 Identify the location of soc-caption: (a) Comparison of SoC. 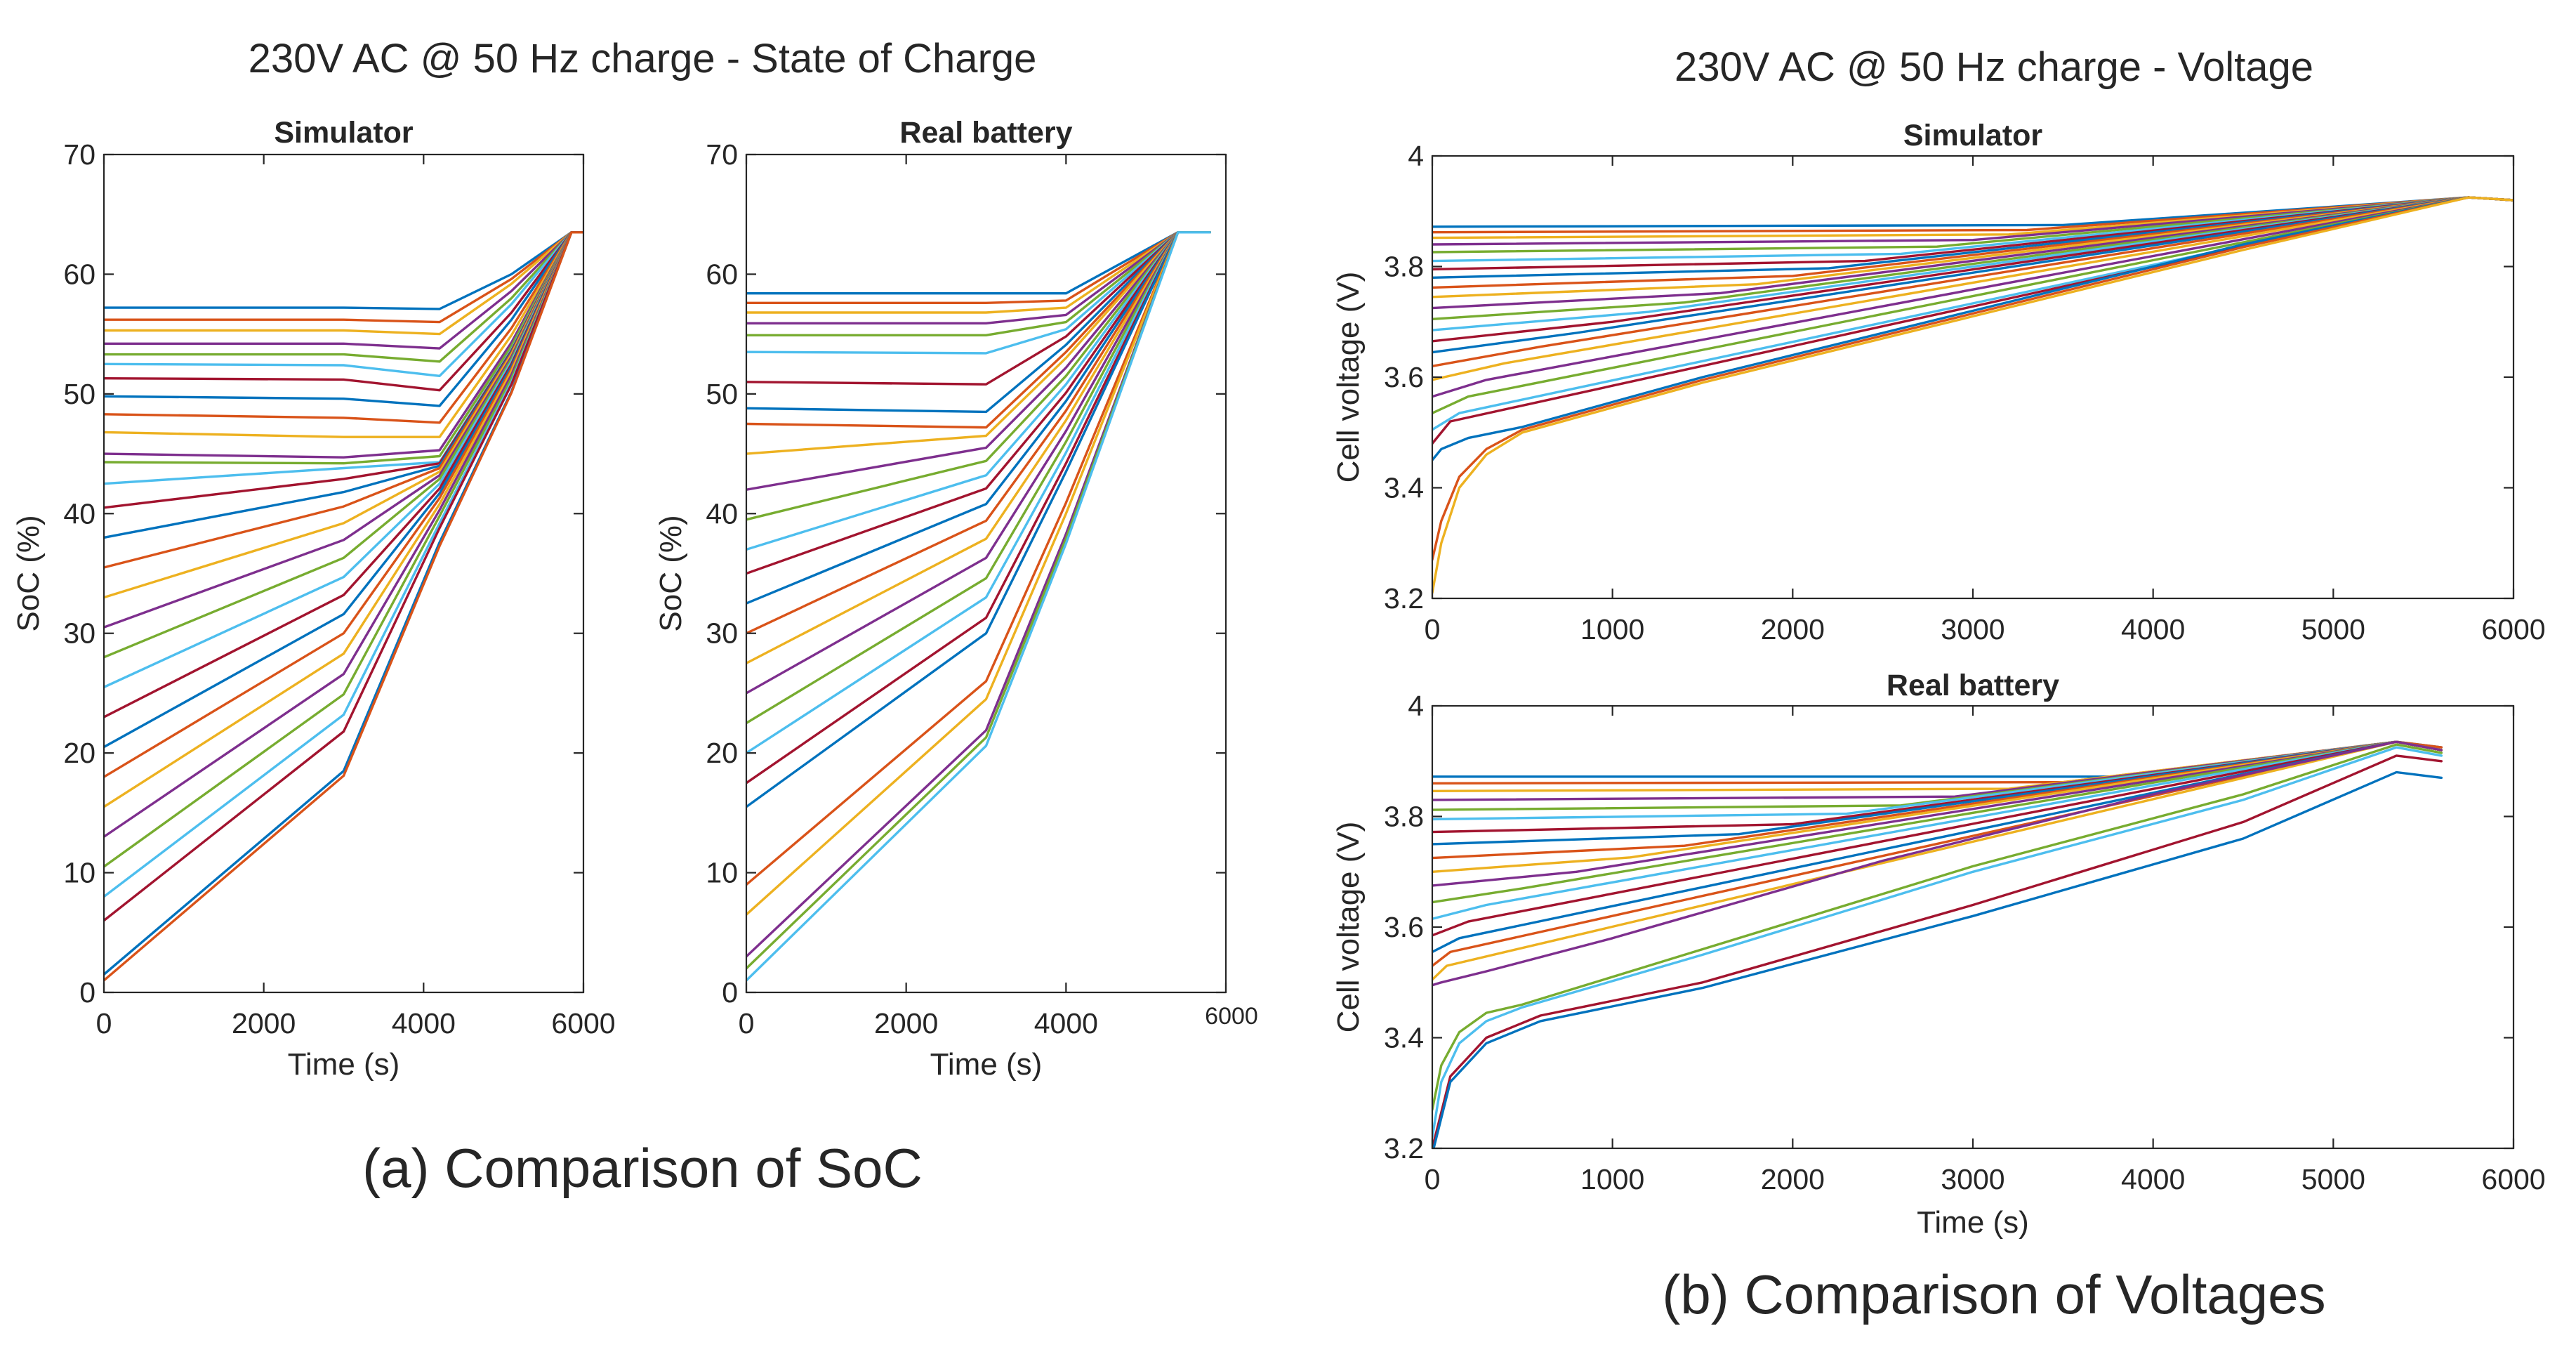
(642, 1168).